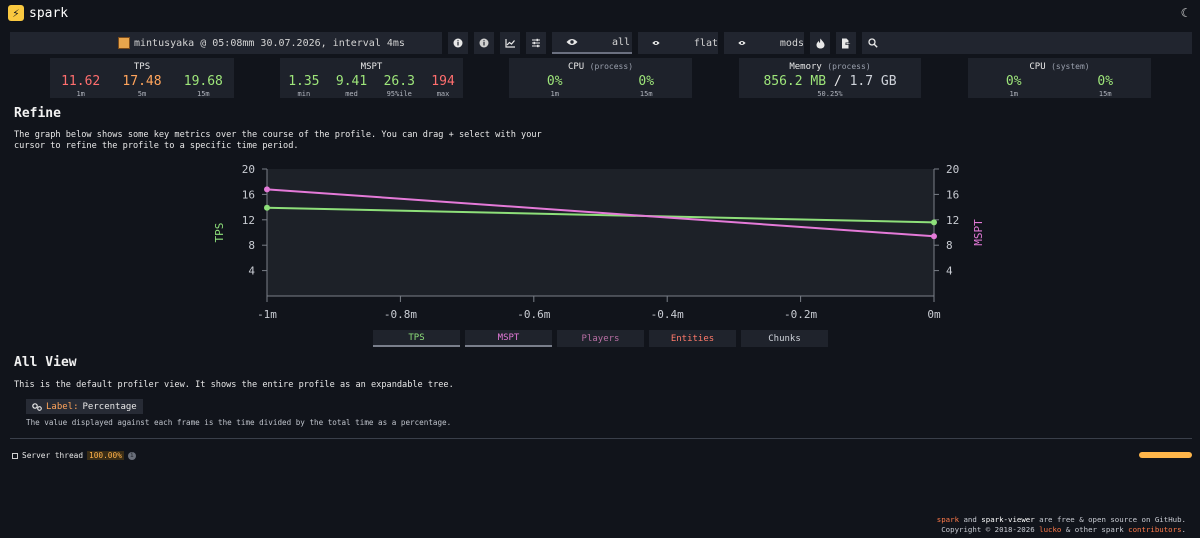  What do you see at coordinates (80, 94) in the screenshot?
I see `tps-1m-label: 1m` at bounding box center [80, 94].